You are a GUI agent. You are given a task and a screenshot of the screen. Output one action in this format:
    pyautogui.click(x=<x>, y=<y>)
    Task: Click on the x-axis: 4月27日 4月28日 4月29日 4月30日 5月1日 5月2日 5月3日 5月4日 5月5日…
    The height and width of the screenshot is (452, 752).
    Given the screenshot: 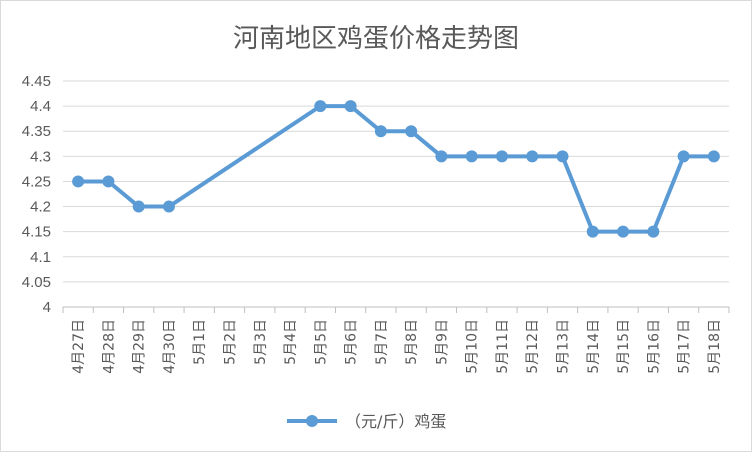 What is the action you would take?
    pyautogui.click(x=396, y=340)
    